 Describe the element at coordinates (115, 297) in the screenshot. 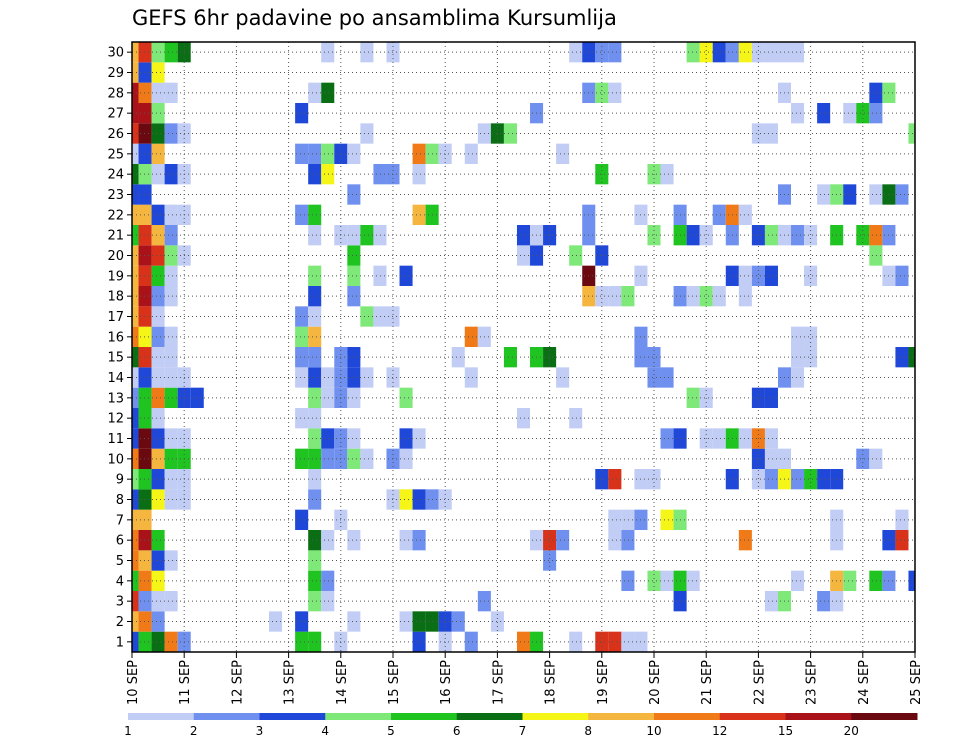

I see `y-tick-label: 18` at that location.